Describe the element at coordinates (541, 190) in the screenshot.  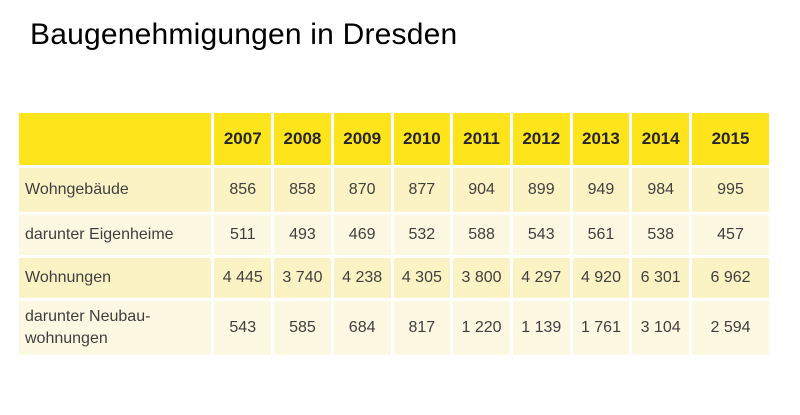
I see `value-cell: 899` at that location.